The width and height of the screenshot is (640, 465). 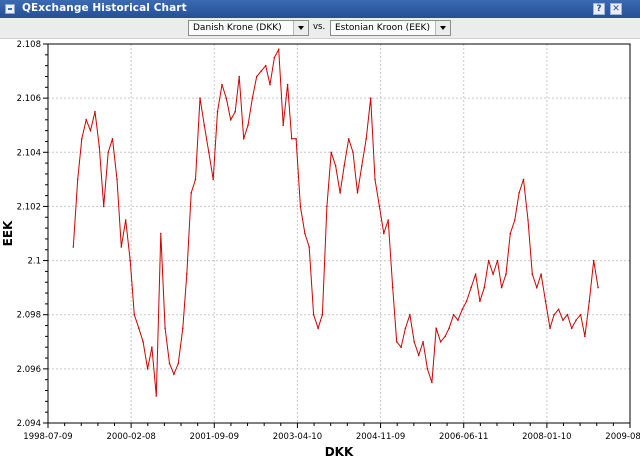 I want to click on vs-label: vs., so click(x=319, y=27).